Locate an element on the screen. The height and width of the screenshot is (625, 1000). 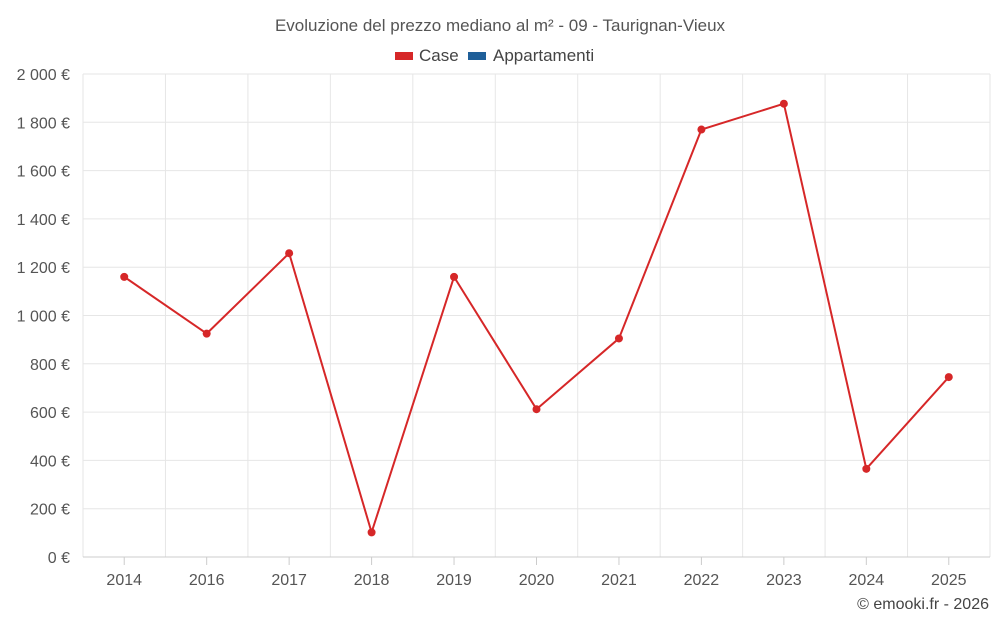
data-point-case-2025 is located at coordinates (948, 377).